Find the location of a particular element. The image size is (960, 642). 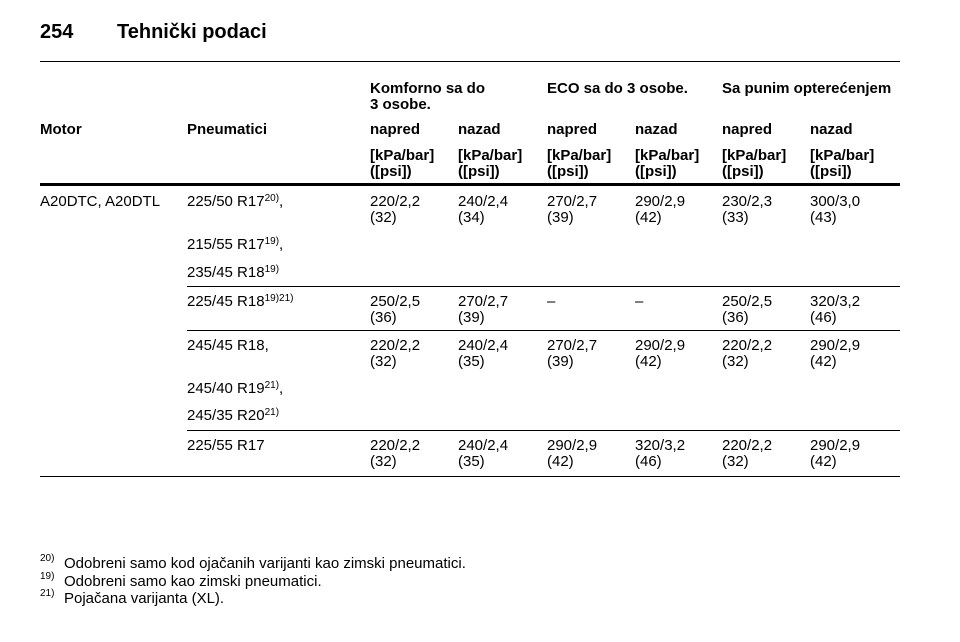

footnote-mark: 20) is located at coordinates (47, 558).